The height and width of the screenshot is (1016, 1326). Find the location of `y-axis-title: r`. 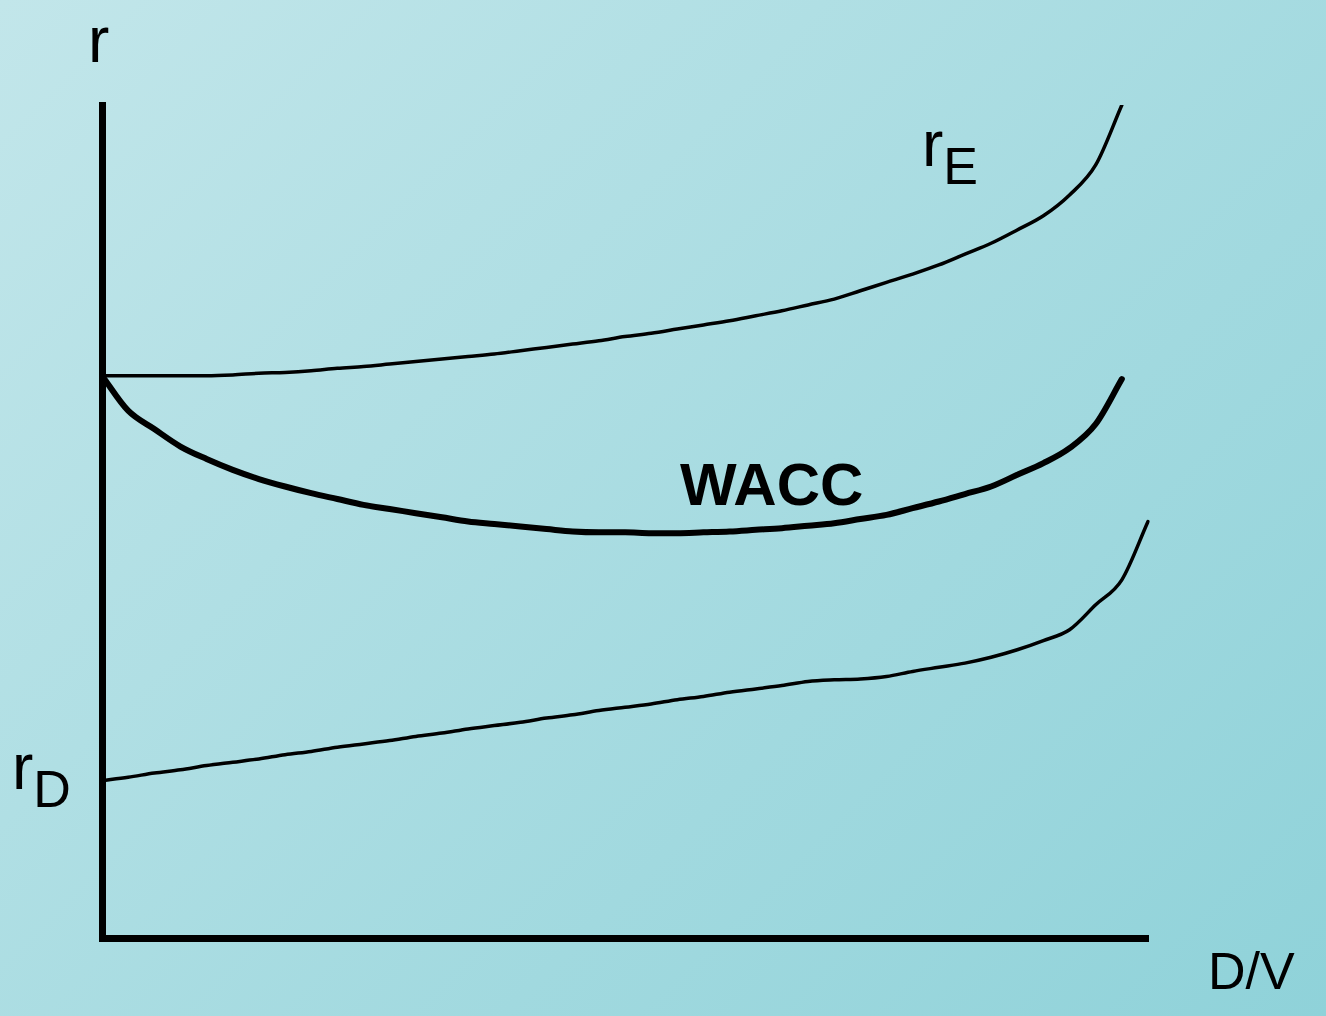

y-axis-title: r is located at coordinates (99, 40).